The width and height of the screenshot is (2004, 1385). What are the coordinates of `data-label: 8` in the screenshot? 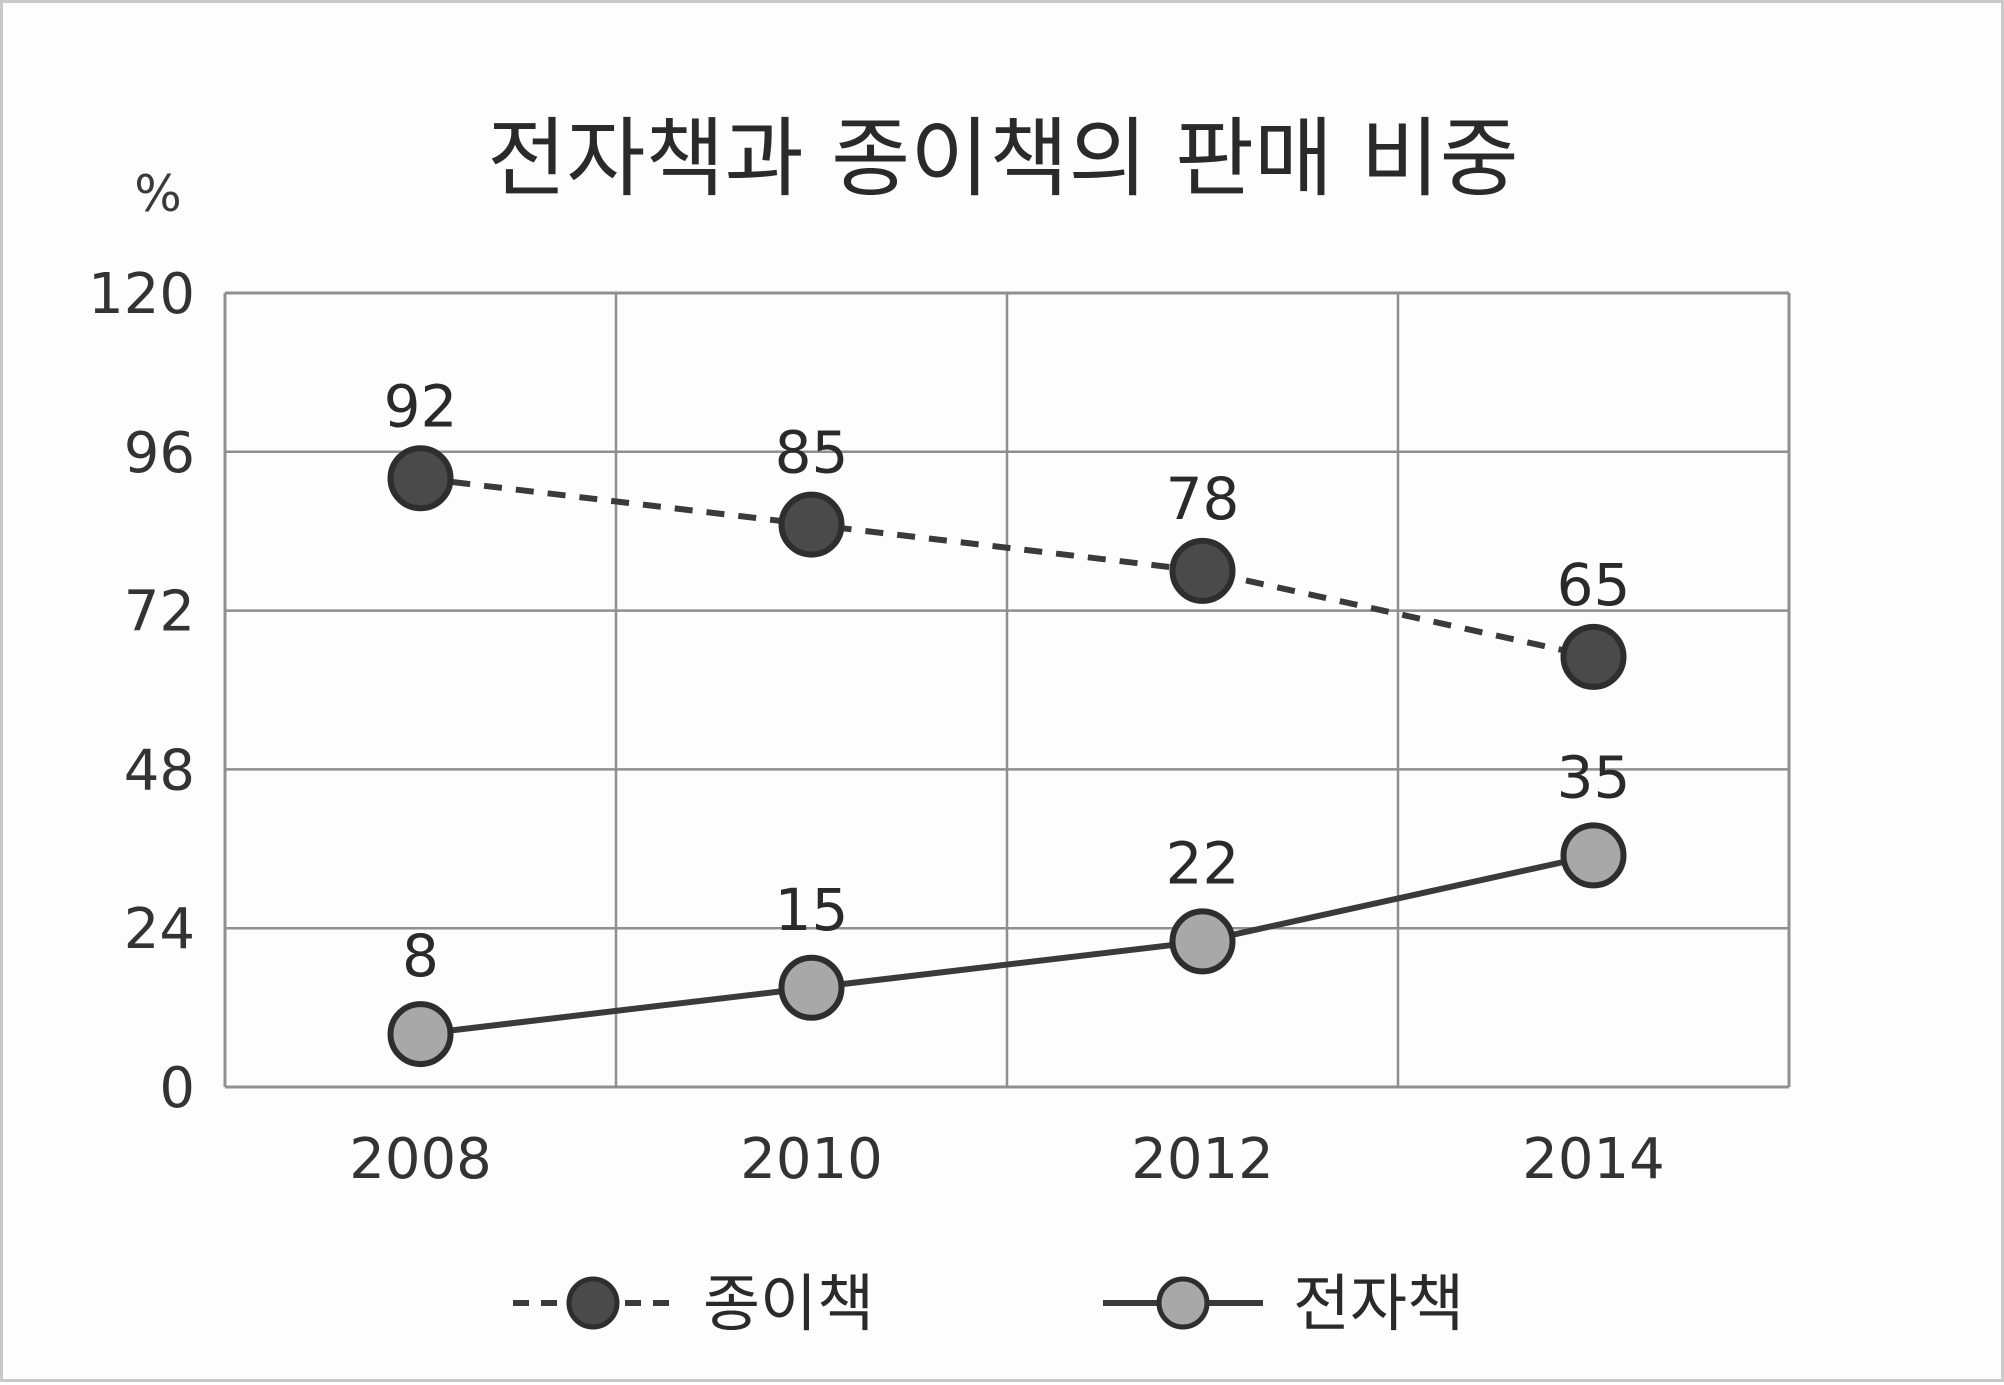 It's located at (420, 956).